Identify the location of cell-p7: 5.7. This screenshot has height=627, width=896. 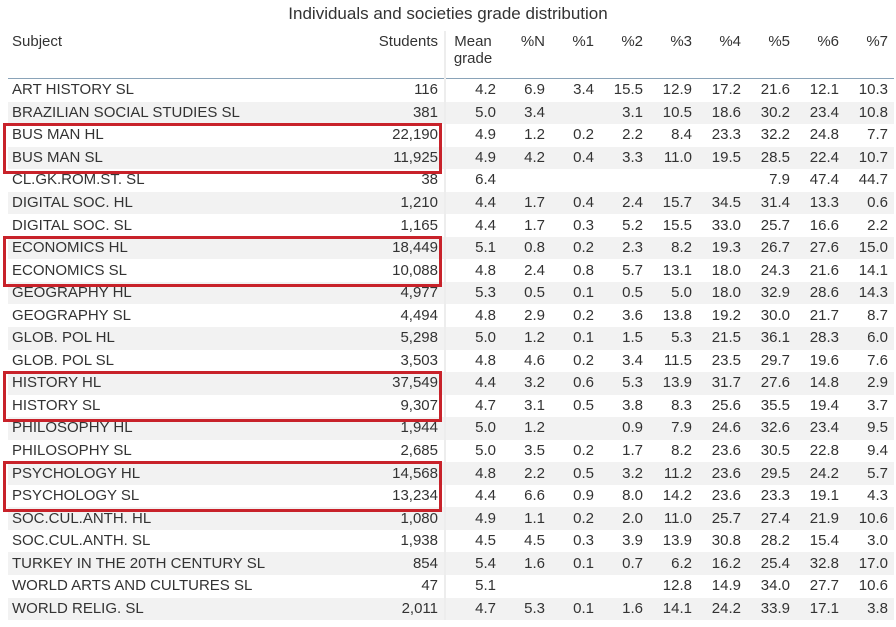
(869, 473).